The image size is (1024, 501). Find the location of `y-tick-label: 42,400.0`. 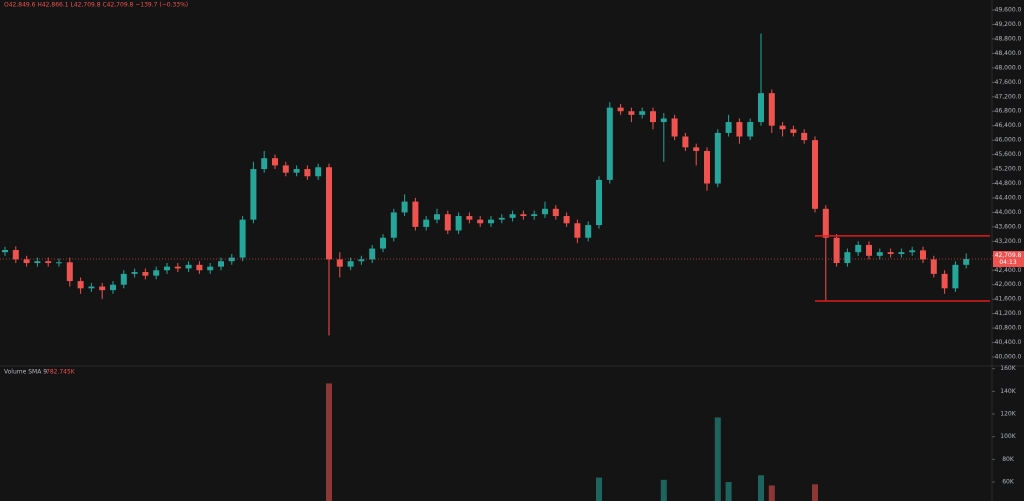

y-tick-label: 42,400.0 is located at coordinates (1008, 270).